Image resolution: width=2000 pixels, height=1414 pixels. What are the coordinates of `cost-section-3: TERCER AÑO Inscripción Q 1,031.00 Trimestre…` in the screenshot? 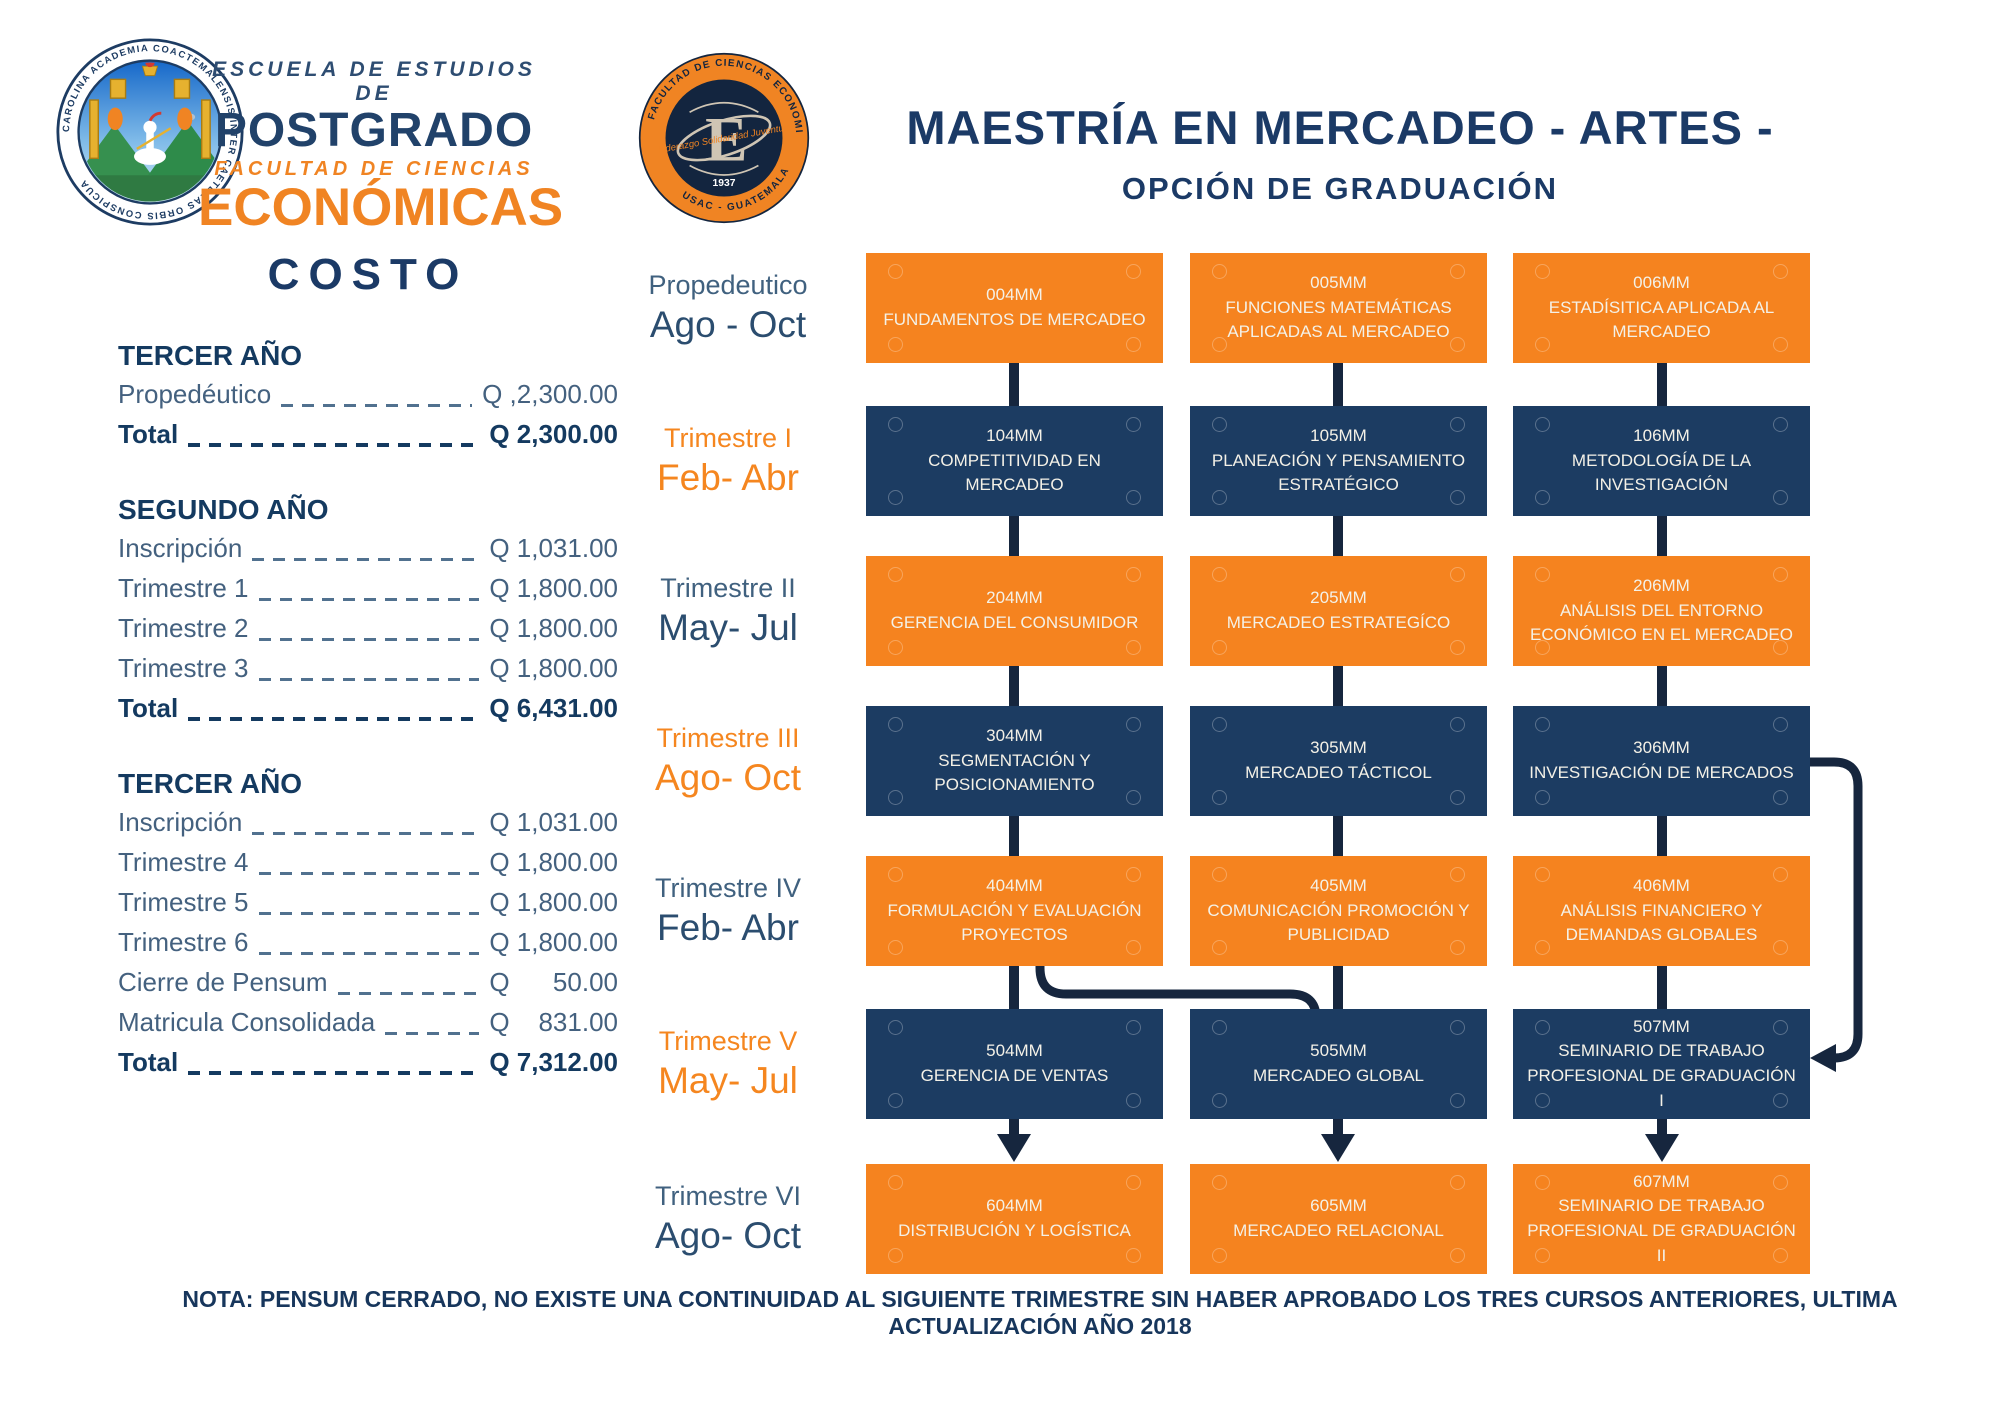 It's located at (368, 925).